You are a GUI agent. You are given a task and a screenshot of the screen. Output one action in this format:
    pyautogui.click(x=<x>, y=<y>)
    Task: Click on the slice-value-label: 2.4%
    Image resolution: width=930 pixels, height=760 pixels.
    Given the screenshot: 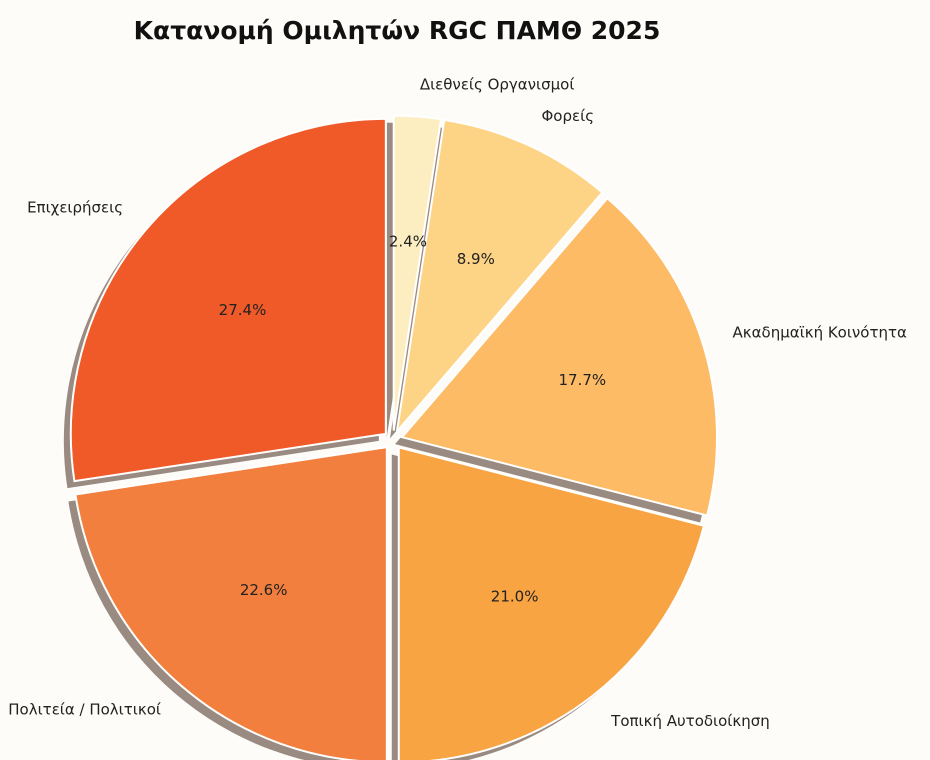 What is the action you would take?
    pyautogui.click(x=408, y=242)
    